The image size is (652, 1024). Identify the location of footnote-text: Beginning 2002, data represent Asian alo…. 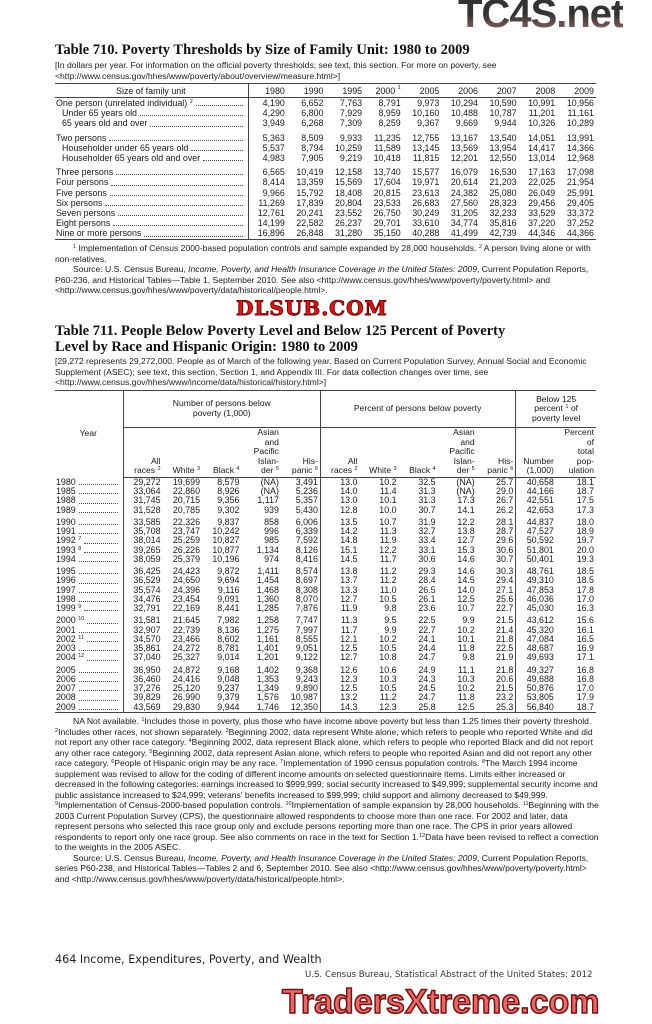
(324, 758).